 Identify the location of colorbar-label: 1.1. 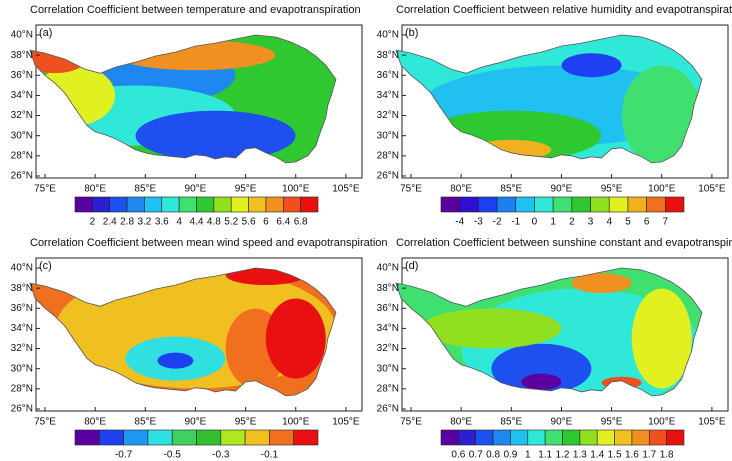
(545, 455).